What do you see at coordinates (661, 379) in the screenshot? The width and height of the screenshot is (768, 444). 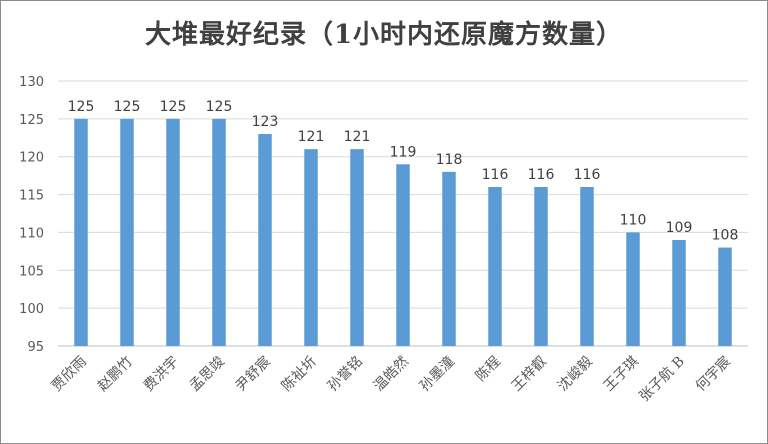 I see `x-tick-label: 张子航 B` at bounding box center [661, 379].